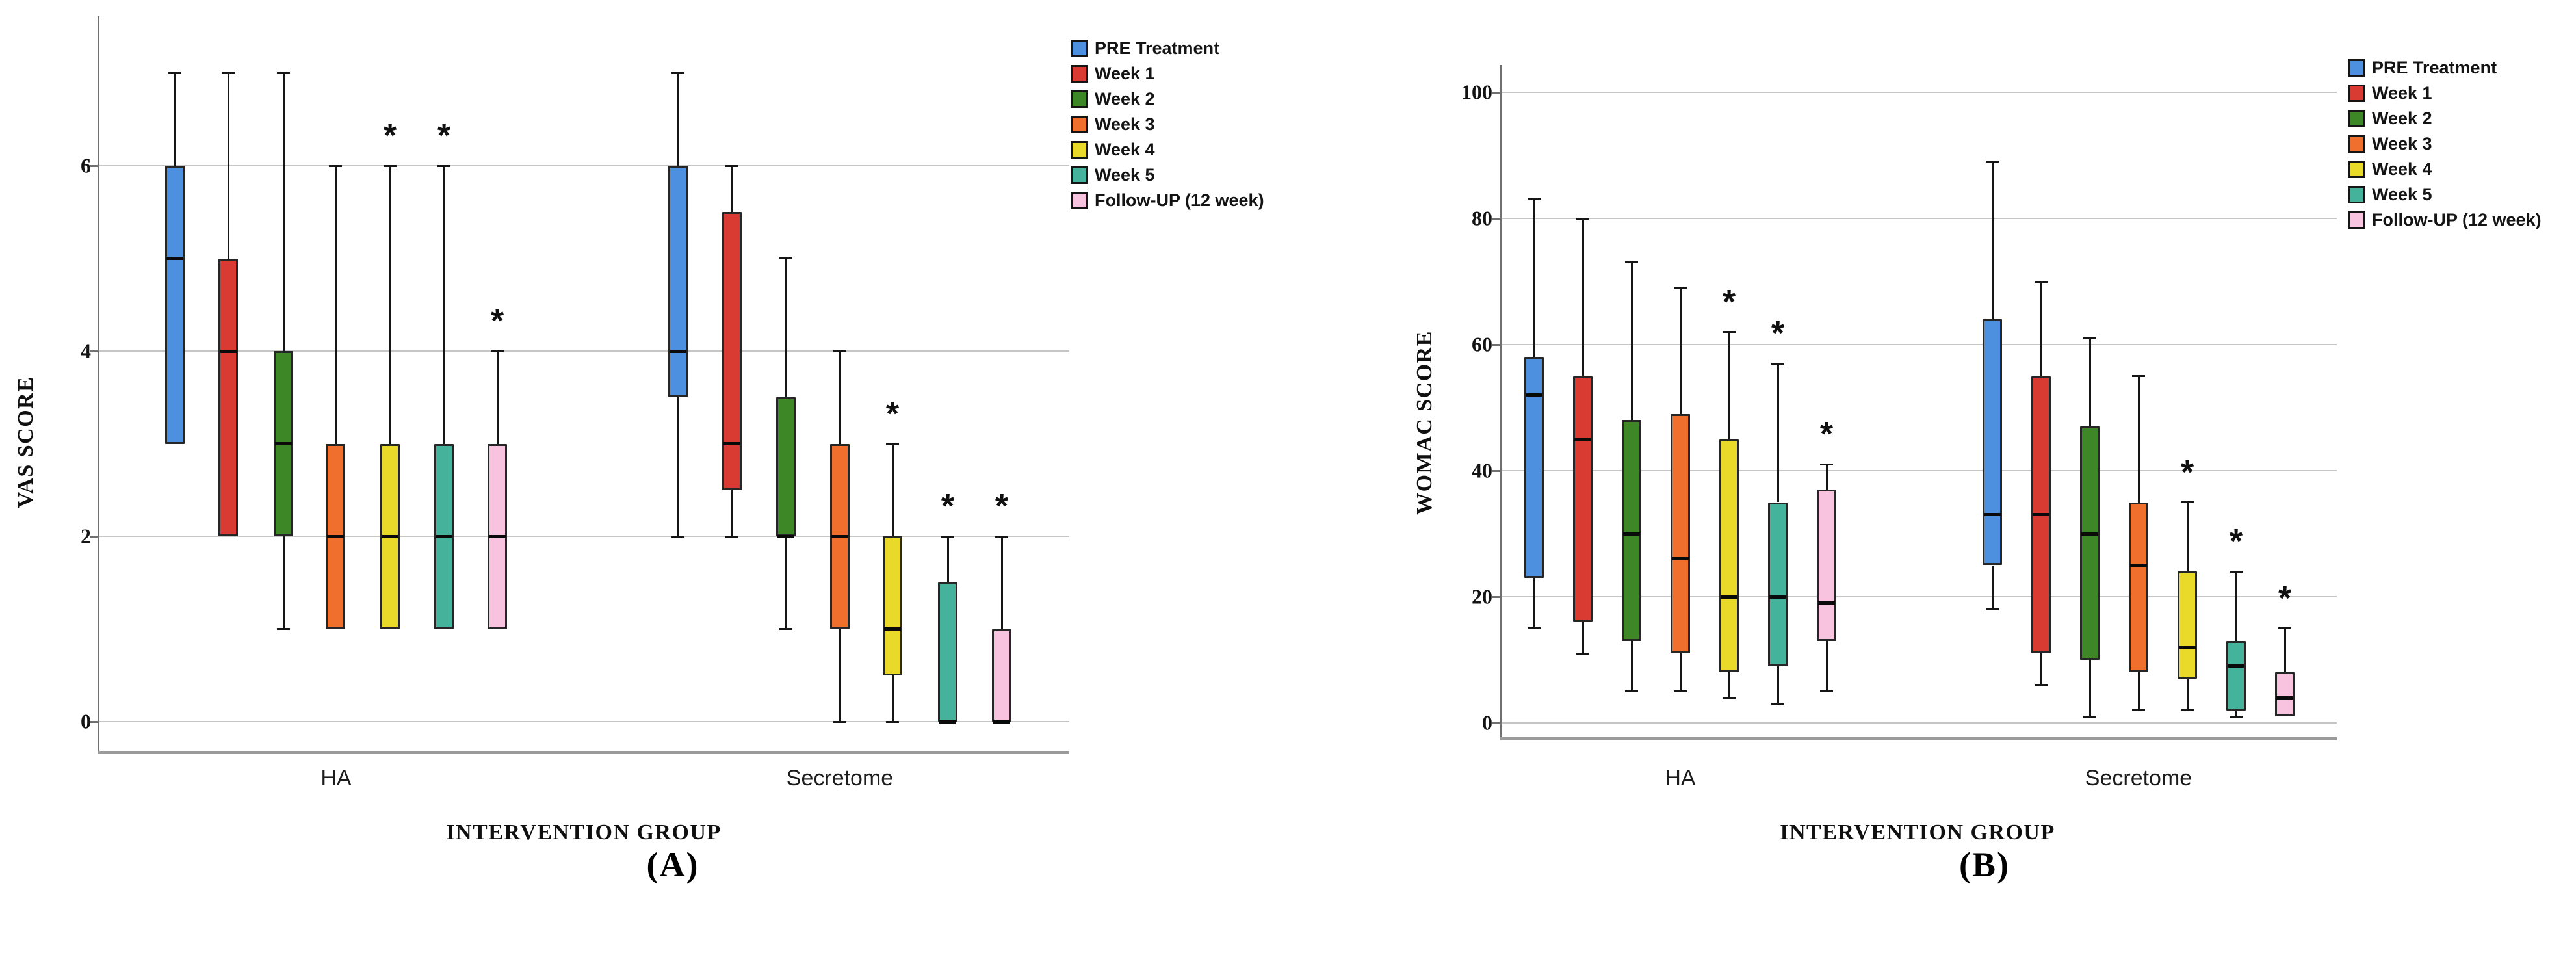 This screenshot has height=955, width=2576. I want to click on significance-asterisk-panel-b-secretome-week-4: *, so click(2187, 472).